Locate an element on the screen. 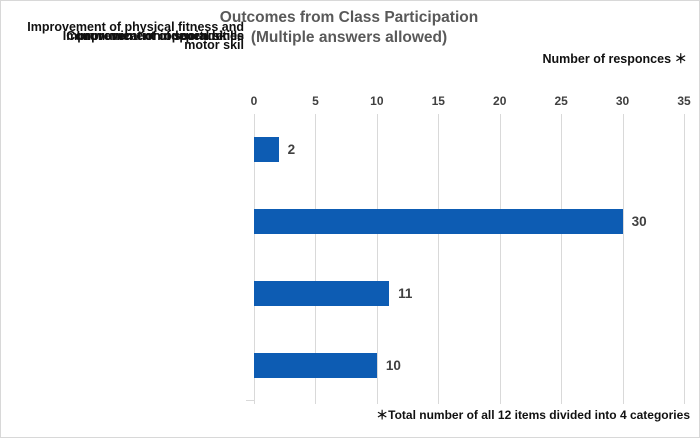 This screenshot has width=700, height=438. category-label: Improvement of social skills is located at coordinates (160, 36).